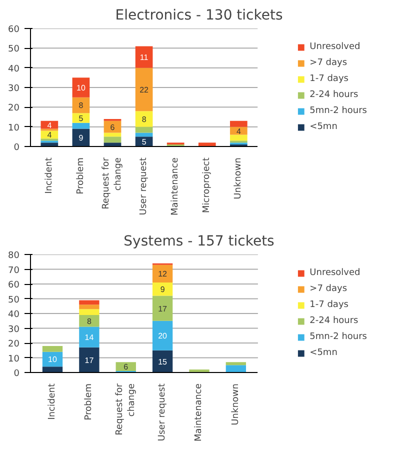  Describe the element at coordinates (14, 271) in the screenshot. I see `y-tick-label: 70` at that location.